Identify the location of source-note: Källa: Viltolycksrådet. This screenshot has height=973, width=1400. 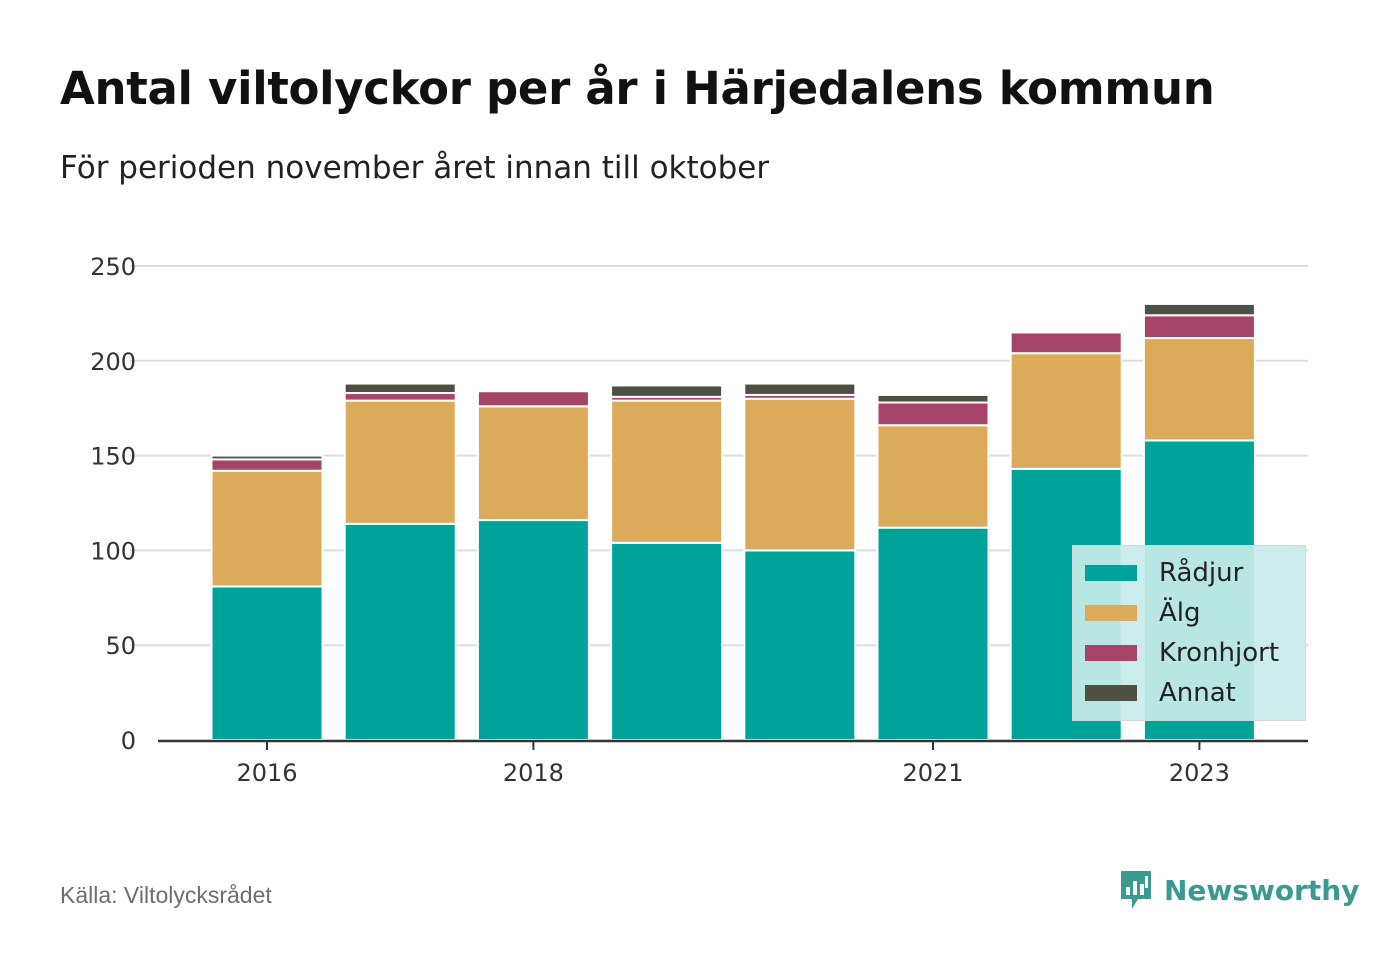
(166, 895).